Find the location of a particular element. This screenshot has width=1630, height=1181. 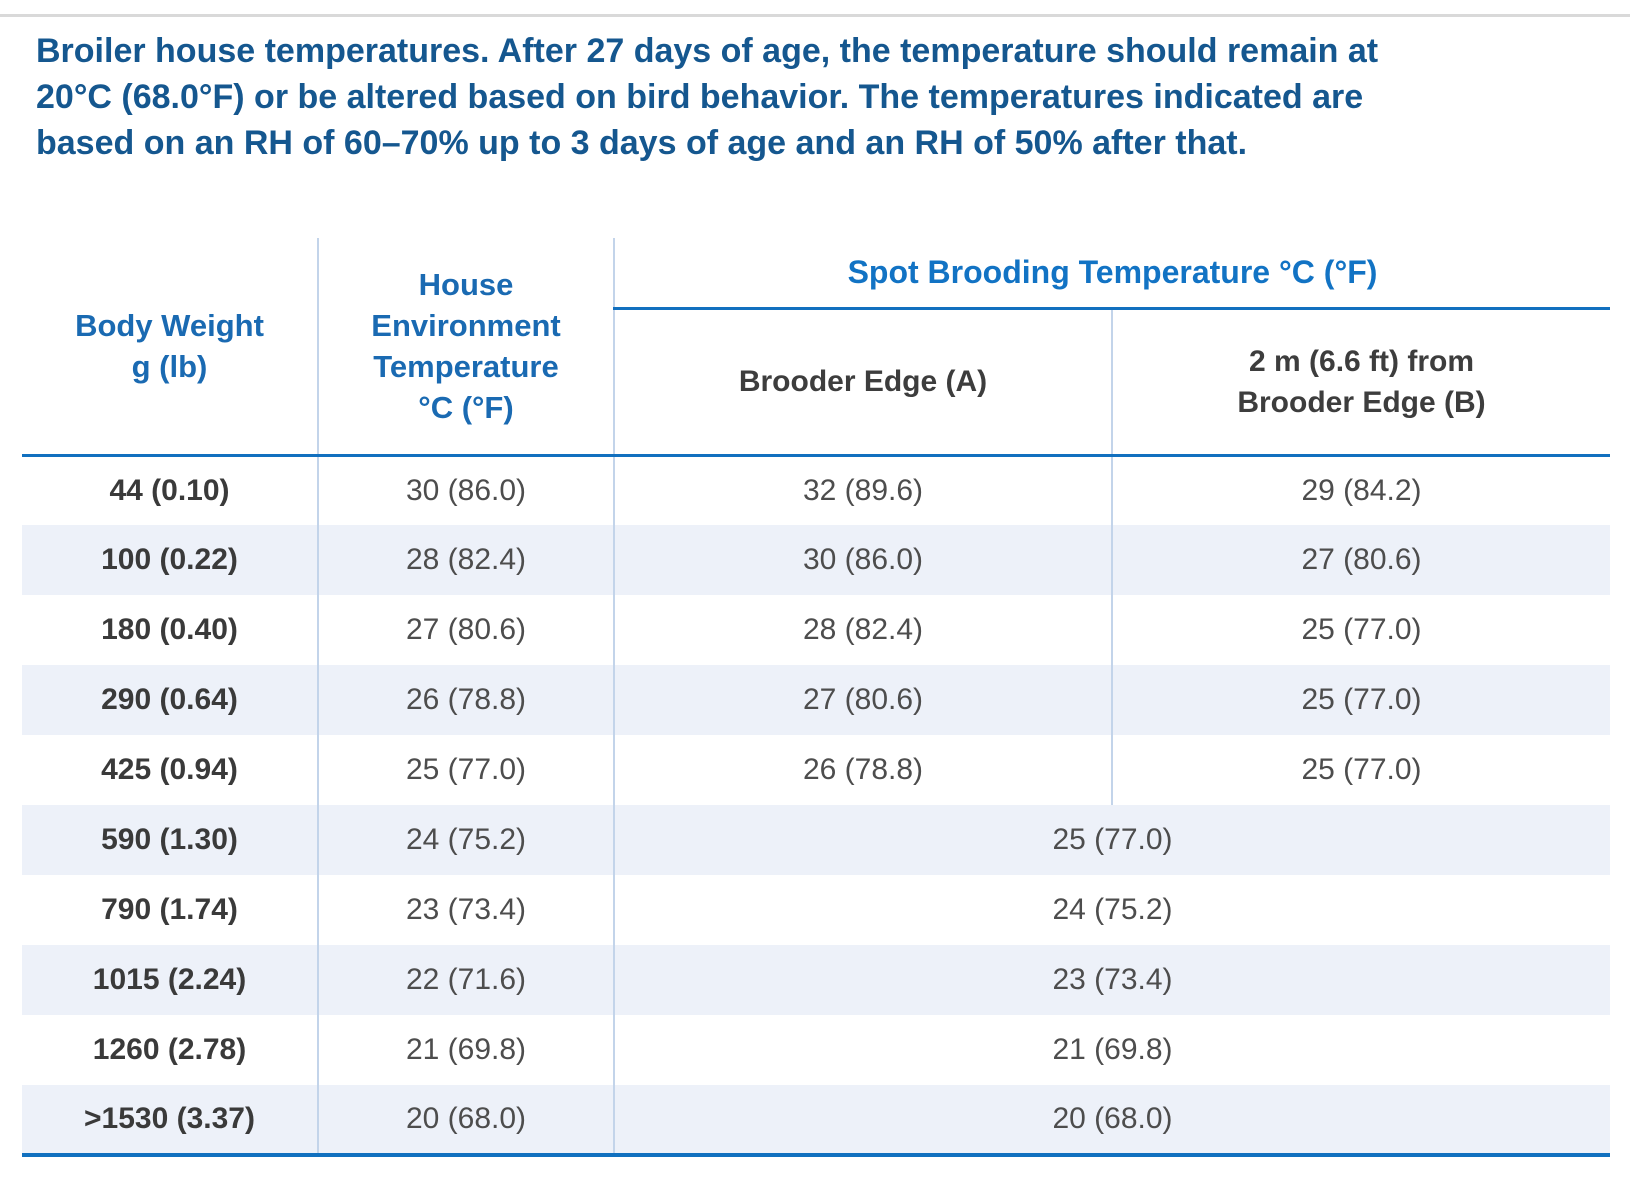

table-row: 1015 (2.24) 22 (71.6) 23 (73.4) is located at coordinates (816, 980).